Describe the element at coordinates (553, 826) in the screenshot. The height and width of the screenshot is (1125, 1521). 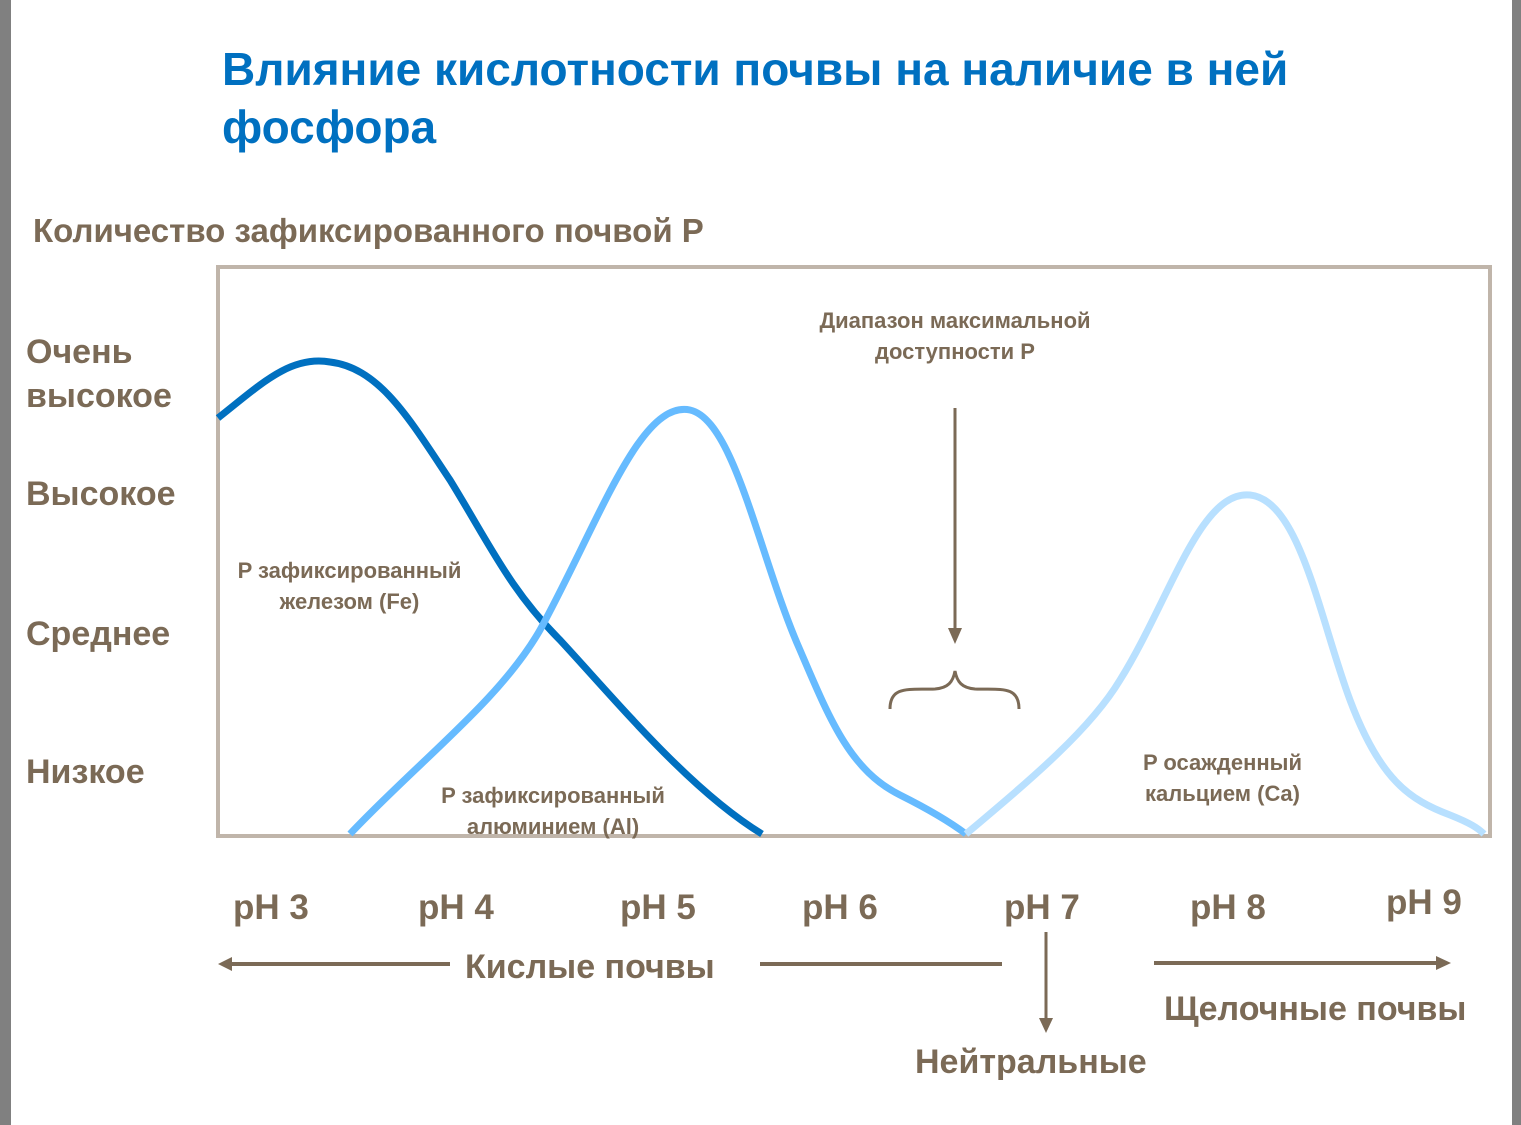
I see `al-annotation-line2: алюминием (Al)` at that location.